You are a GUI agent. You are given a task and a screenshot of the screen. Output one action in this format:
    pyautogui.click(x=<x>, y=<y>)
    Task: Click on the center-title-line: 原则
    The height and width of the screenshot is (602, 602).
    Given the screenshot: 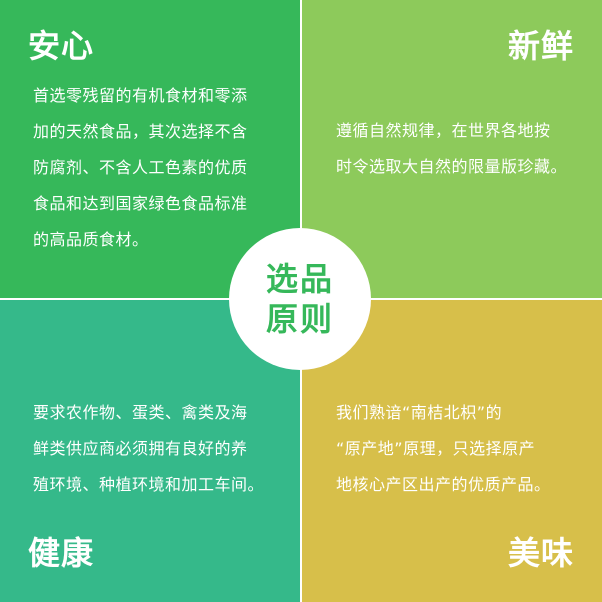 What is the action you would take?
    pyautogui.click(x=299, y=319)
    